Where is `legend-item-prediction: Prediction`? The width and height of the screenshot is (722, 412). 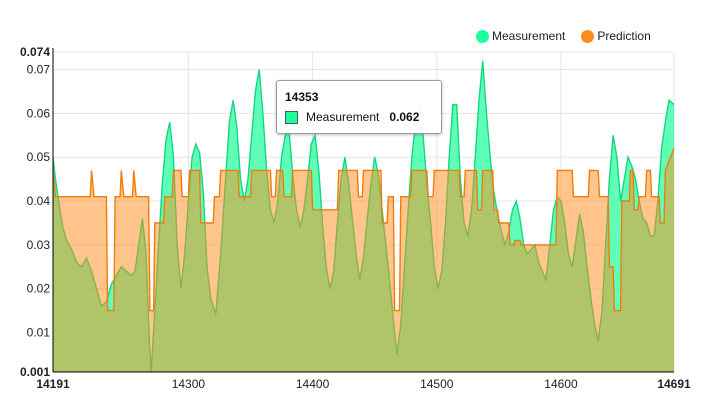
legend-item-prediction: Prediction is located at coordinates (616, 36).